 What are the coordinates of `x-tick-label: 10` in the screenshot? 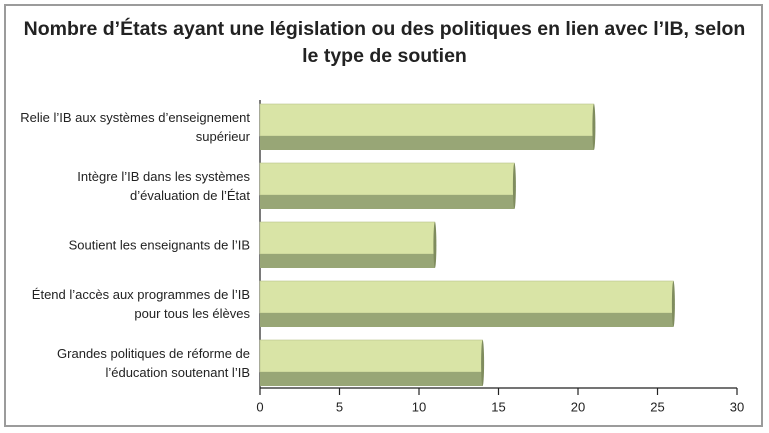 It's located at (419, 406).